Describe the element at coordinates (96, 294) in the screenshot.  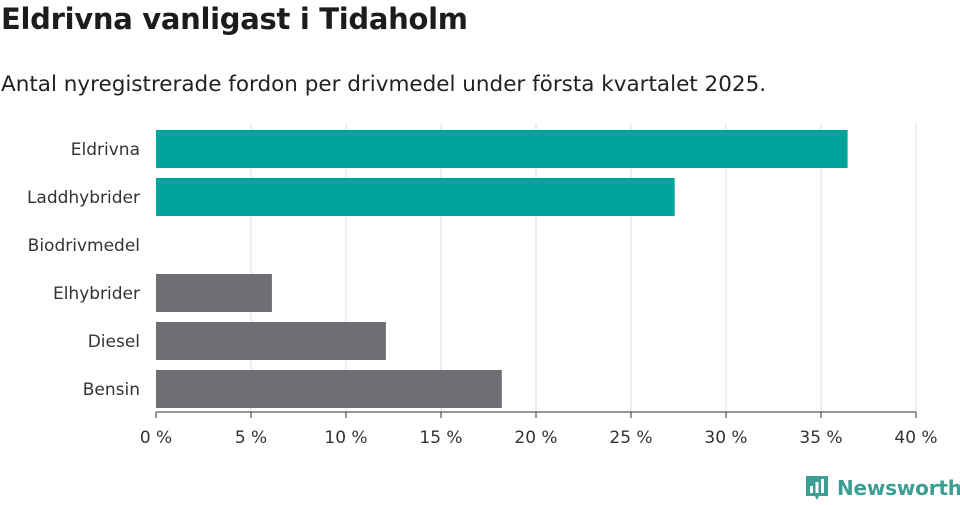
I see `category-label: Elhybrider` at that location.